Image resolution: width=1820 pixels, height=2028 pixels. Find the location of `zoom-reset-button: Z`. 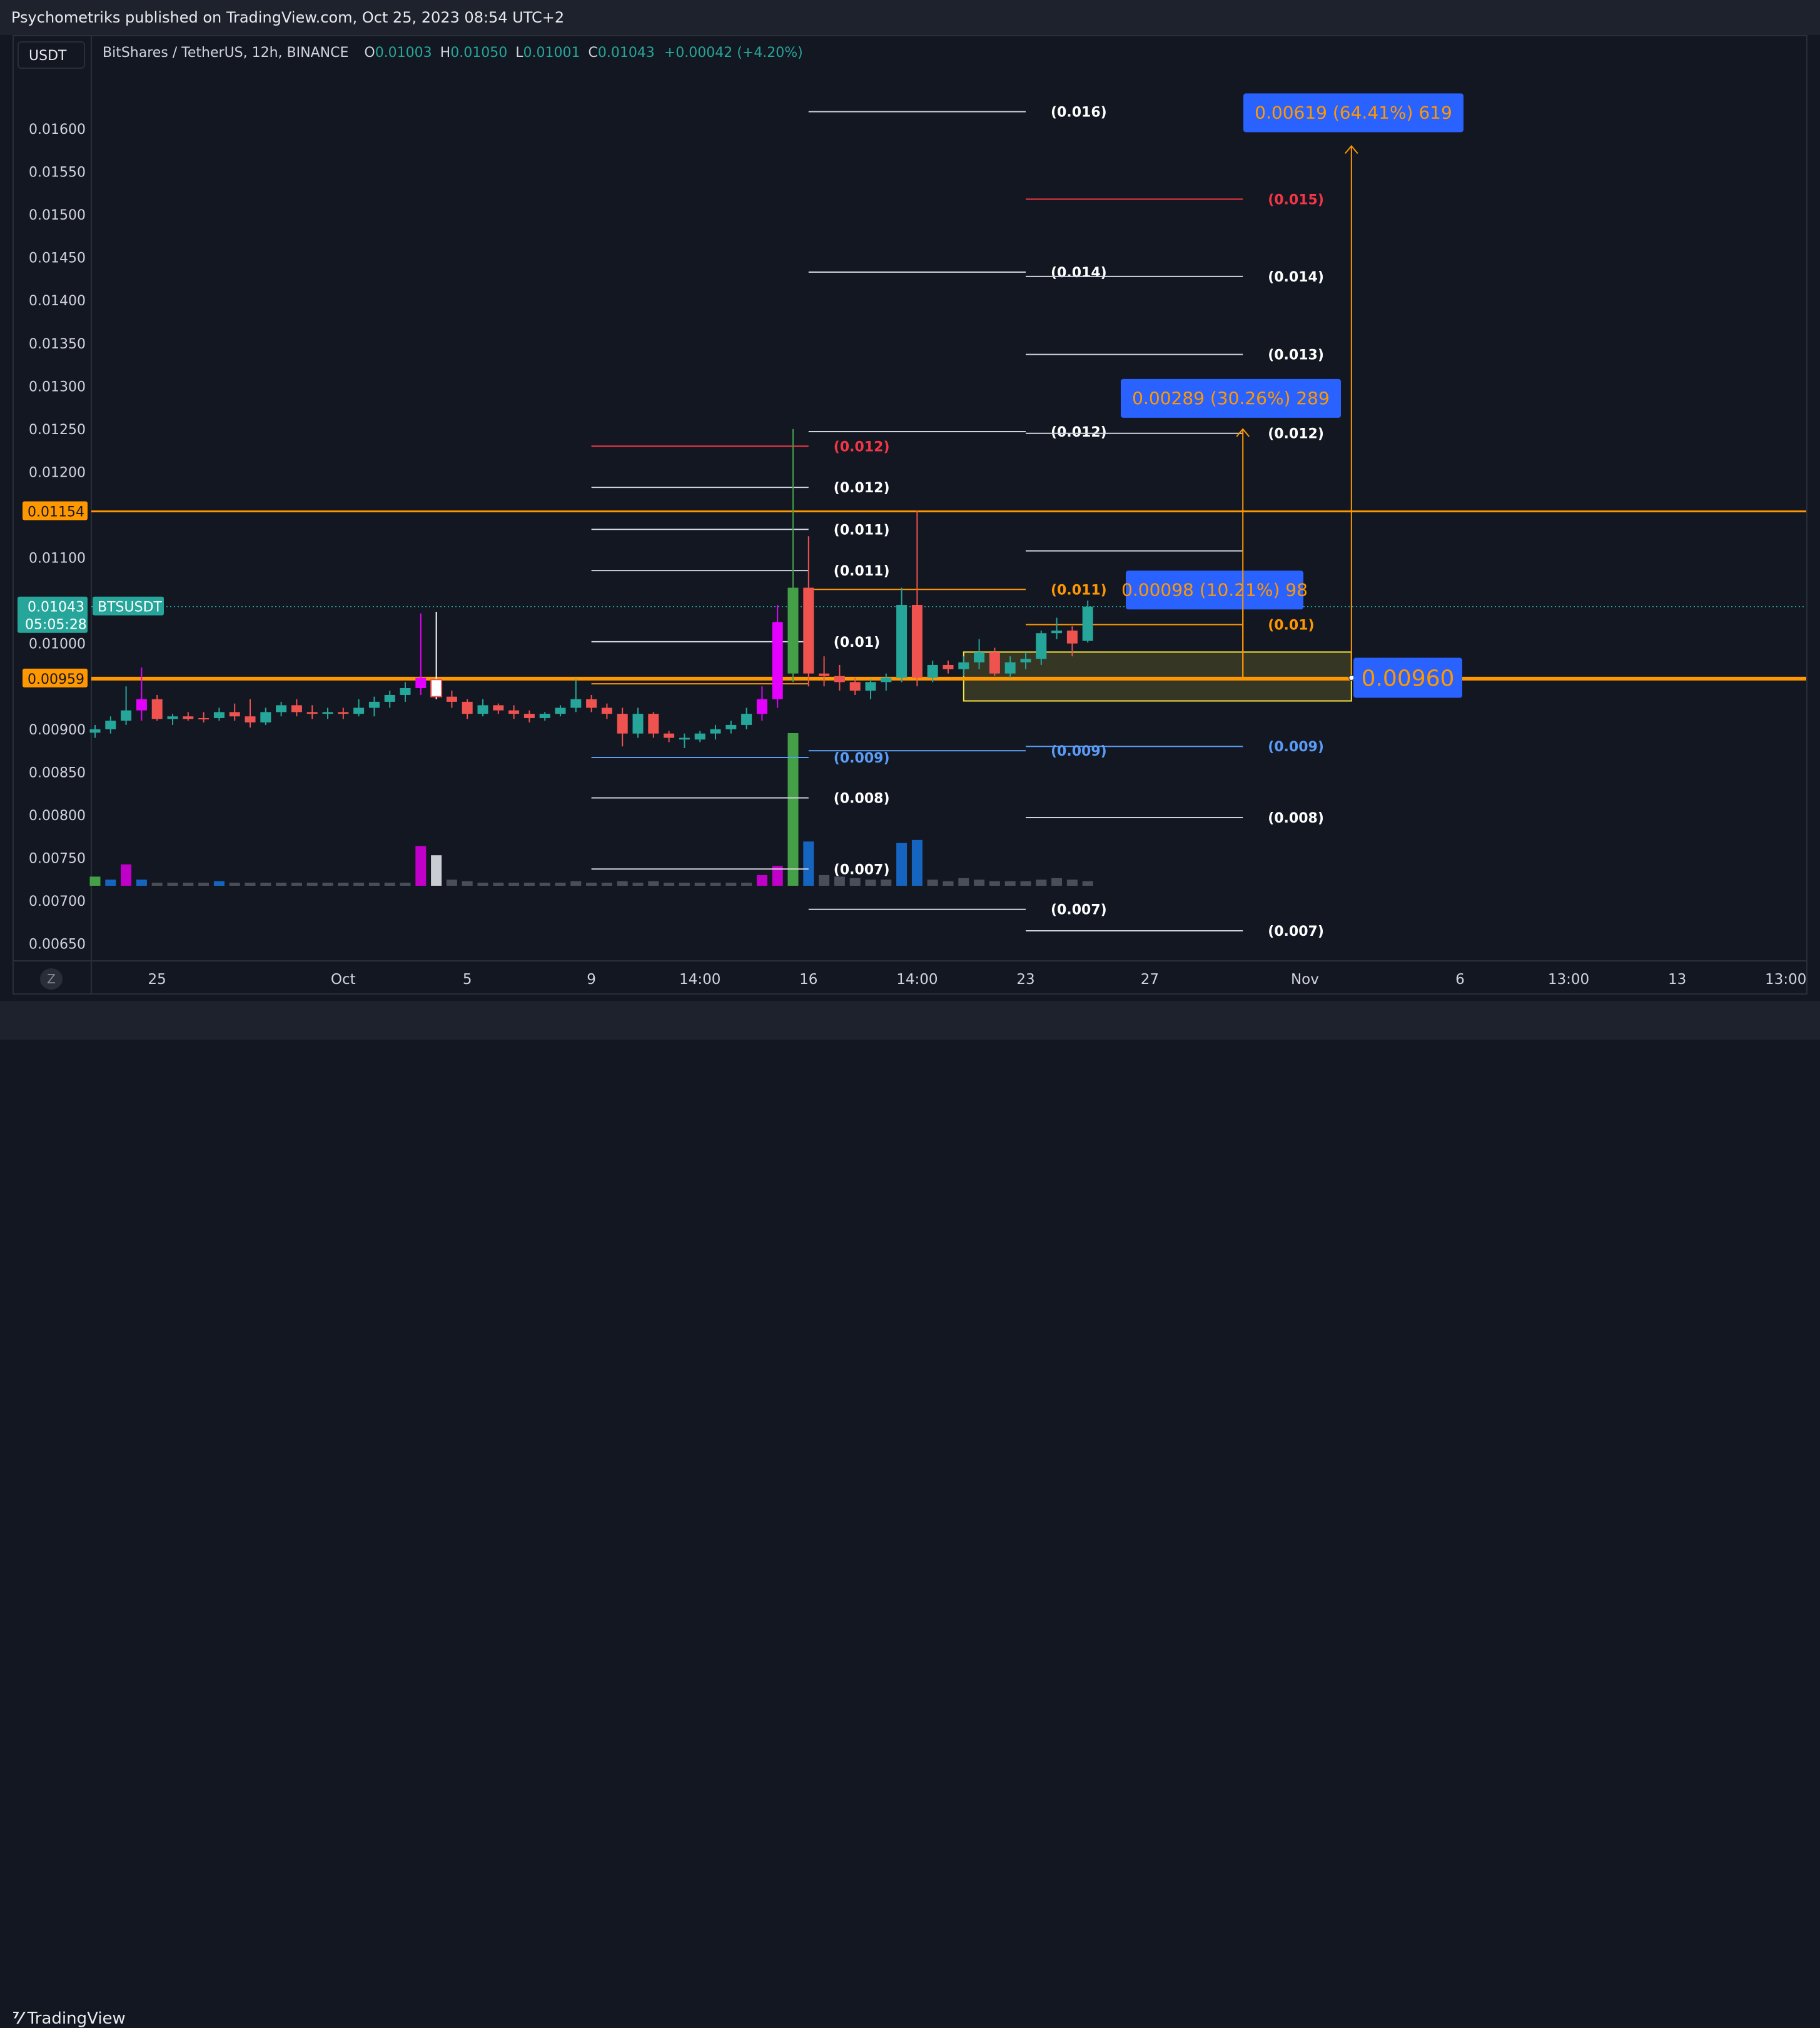

zoom-reset-button: Z is located at coordinates (51, 979).